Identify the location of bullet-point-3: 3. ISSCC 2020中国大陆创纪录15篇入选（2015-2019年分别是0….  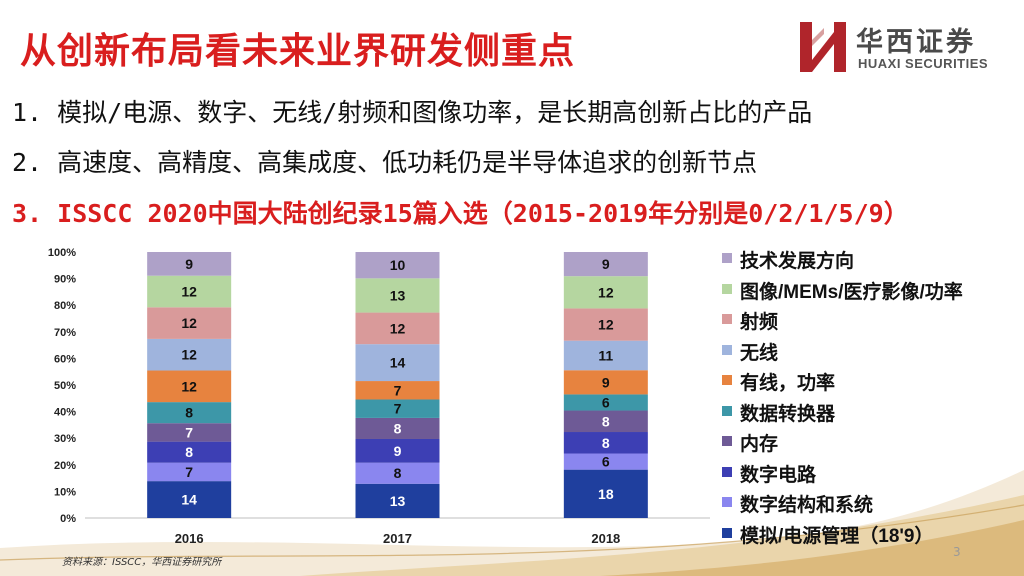
(460, 213).